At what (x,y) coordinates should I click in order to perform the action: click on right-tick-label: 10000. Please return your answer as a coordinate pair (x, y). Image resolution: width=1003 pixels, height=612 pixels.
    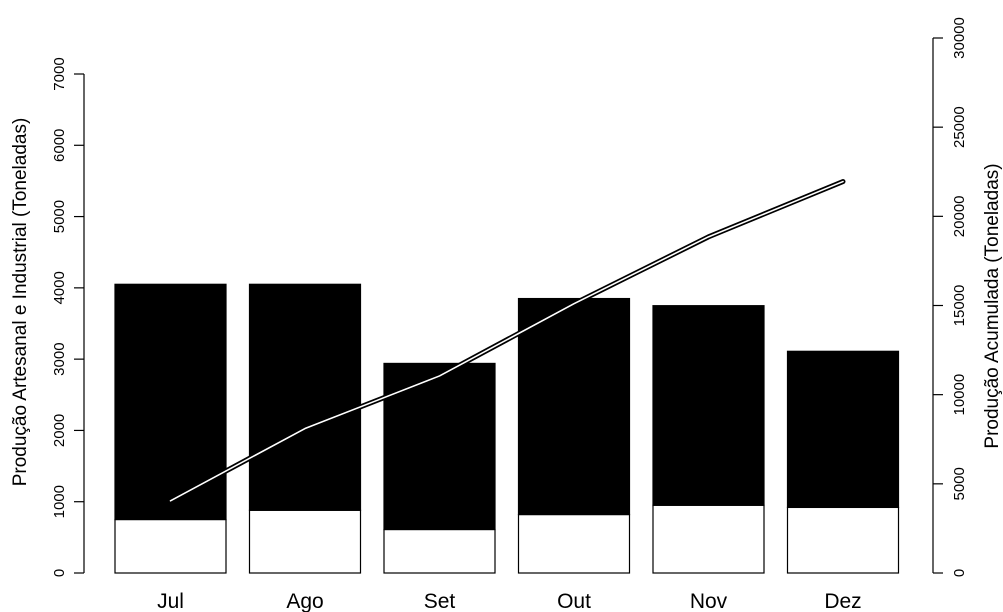
    Looking at the image, I should click on (959, 395).